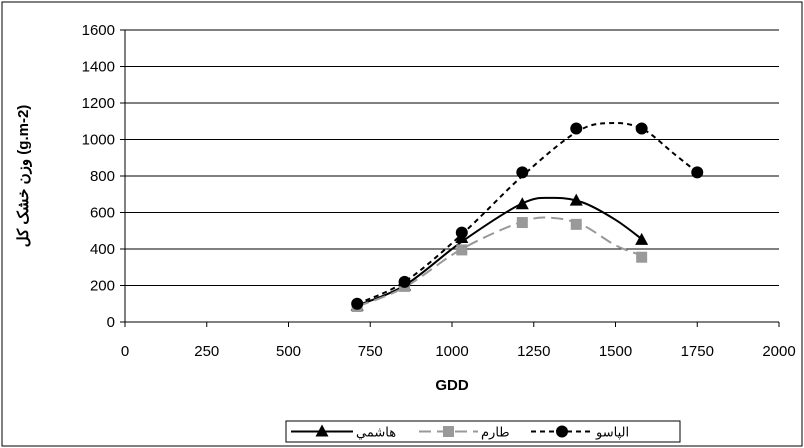 The height and width of the screenshot is (448, 804). I want to click on y-tick-label: 800, so click(102, 176).